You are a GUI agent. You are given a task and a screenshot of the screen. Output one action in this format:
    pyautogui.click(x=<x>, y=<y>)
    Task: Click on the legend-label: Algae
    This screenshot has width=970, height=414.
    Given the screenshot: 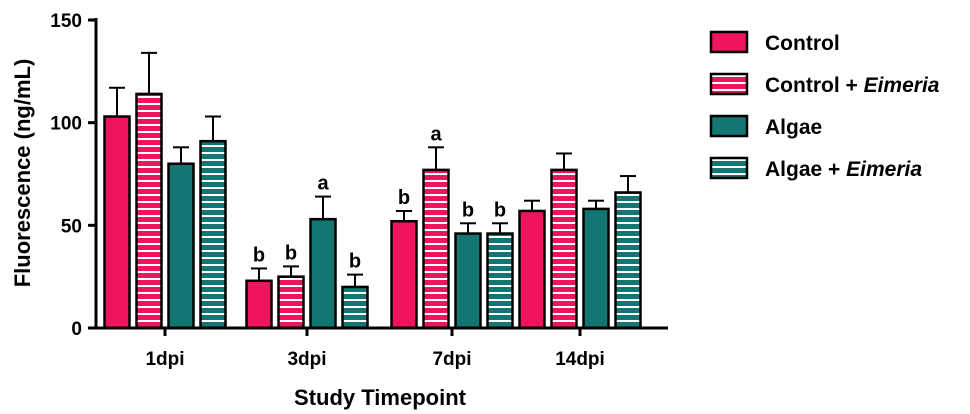 What is the action you would take?
    pyautogui.click(x=793, y=127)
    